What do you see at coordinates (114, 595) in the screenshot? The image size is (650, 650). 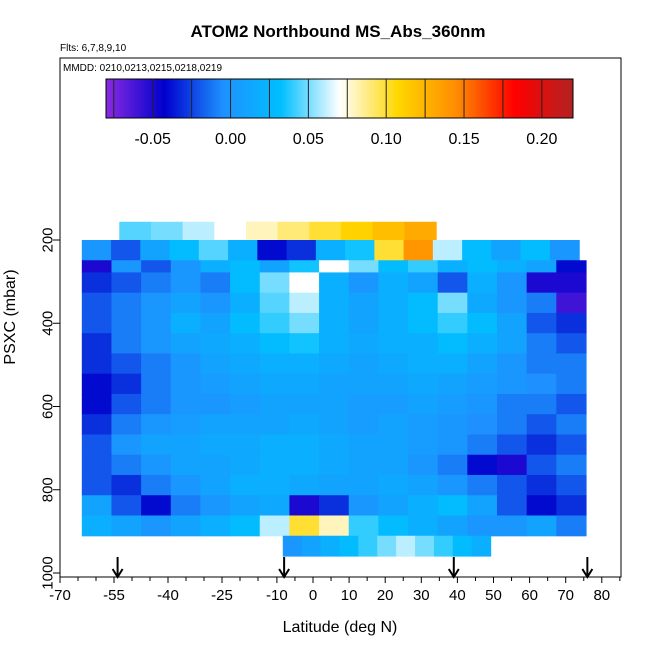 I see `x-tick-label: -55` at bounding box center [114, 595].